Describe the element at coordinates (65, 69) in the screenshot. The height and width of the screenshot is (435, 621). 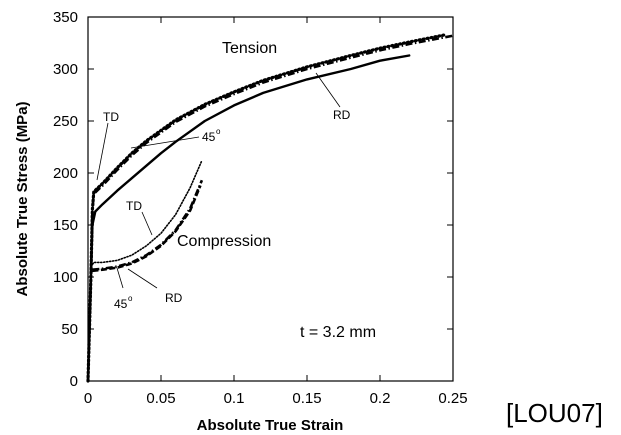
I see `y-tick-label: 300` at that location.